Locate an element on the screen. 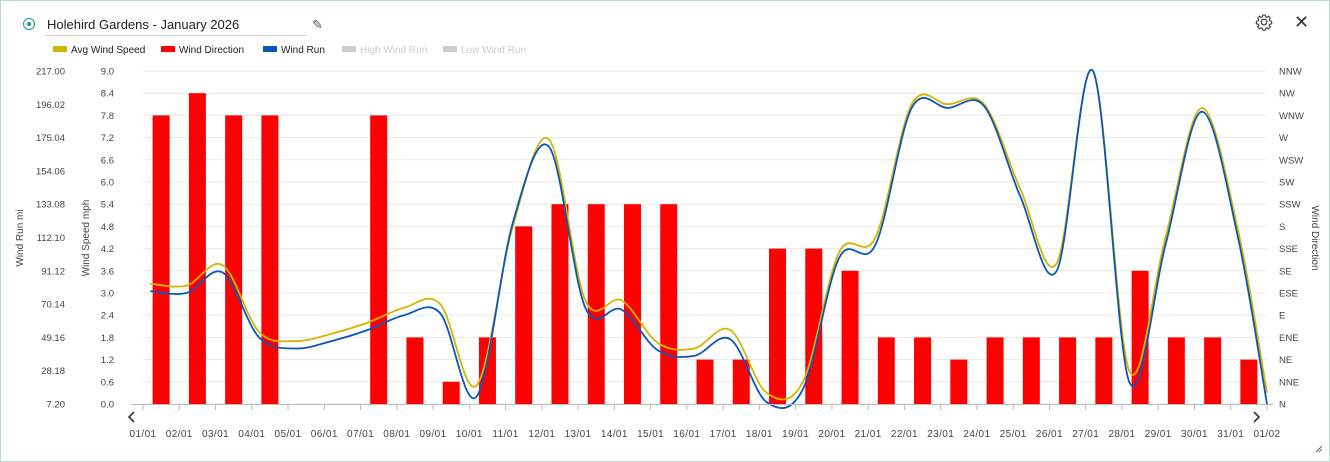  x-tick-label: 01/02 is located at coordinates (1266, 434).